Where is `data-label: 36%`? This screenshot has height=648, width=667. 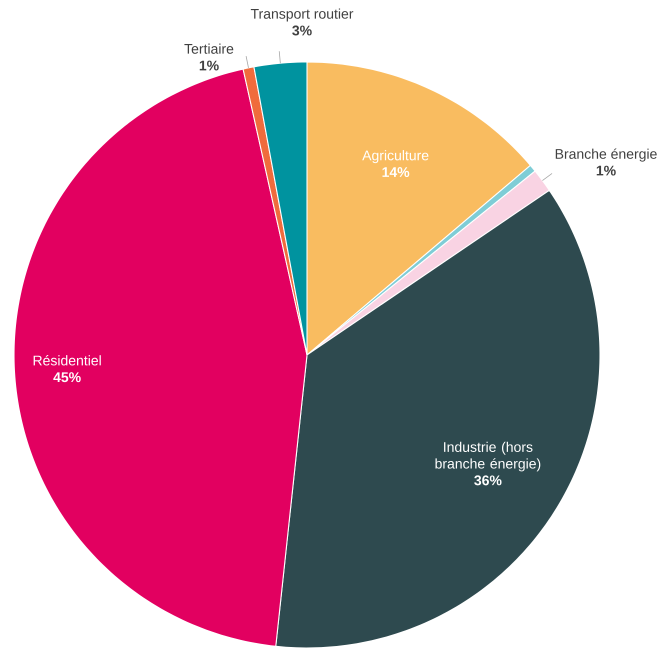
data-label: 36% is located at coordinates (488, 480).